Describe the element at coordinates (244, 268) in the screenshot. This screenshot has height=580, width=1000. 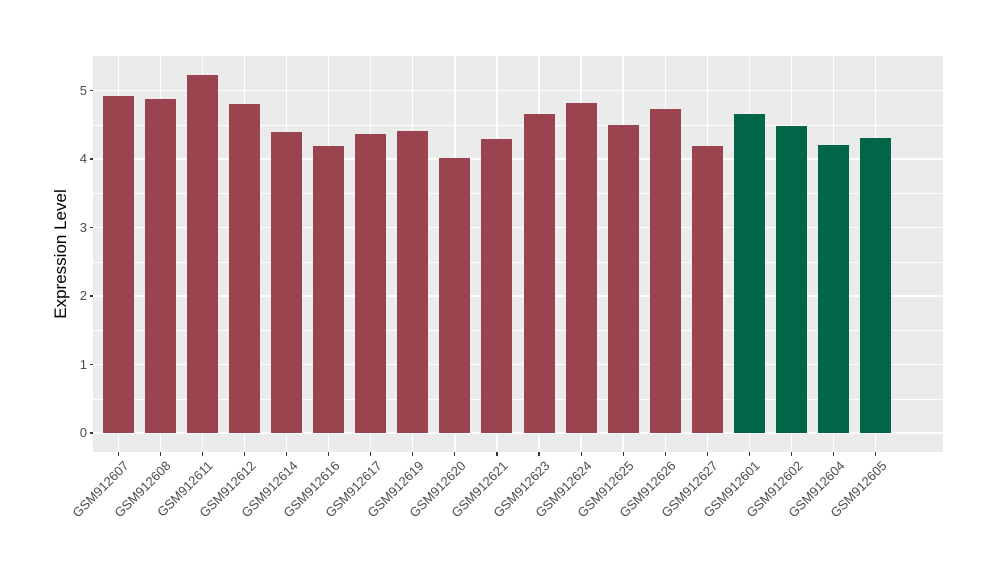
I see `bar-GSM912612` at that location.